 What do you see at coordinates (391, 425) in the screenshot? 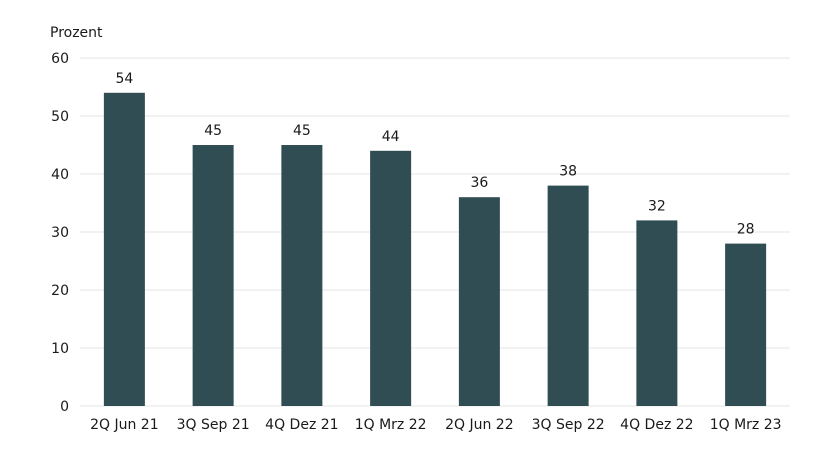
I see `x-tick-label: 1Q Mrz 22` at bounding box center [391, 425].